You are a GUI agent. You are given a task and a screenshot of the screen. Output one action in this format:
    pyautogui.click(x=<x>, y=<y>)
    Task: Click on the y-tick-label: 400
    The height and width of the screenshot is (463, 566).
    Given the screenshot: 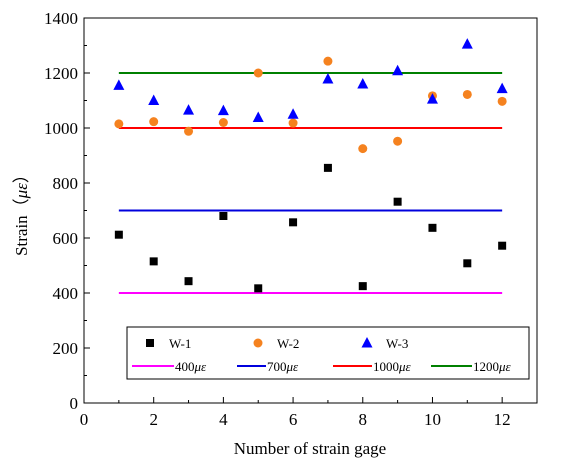 What is the action you would take?
    pyautogui.click(x=66, y=293)
    